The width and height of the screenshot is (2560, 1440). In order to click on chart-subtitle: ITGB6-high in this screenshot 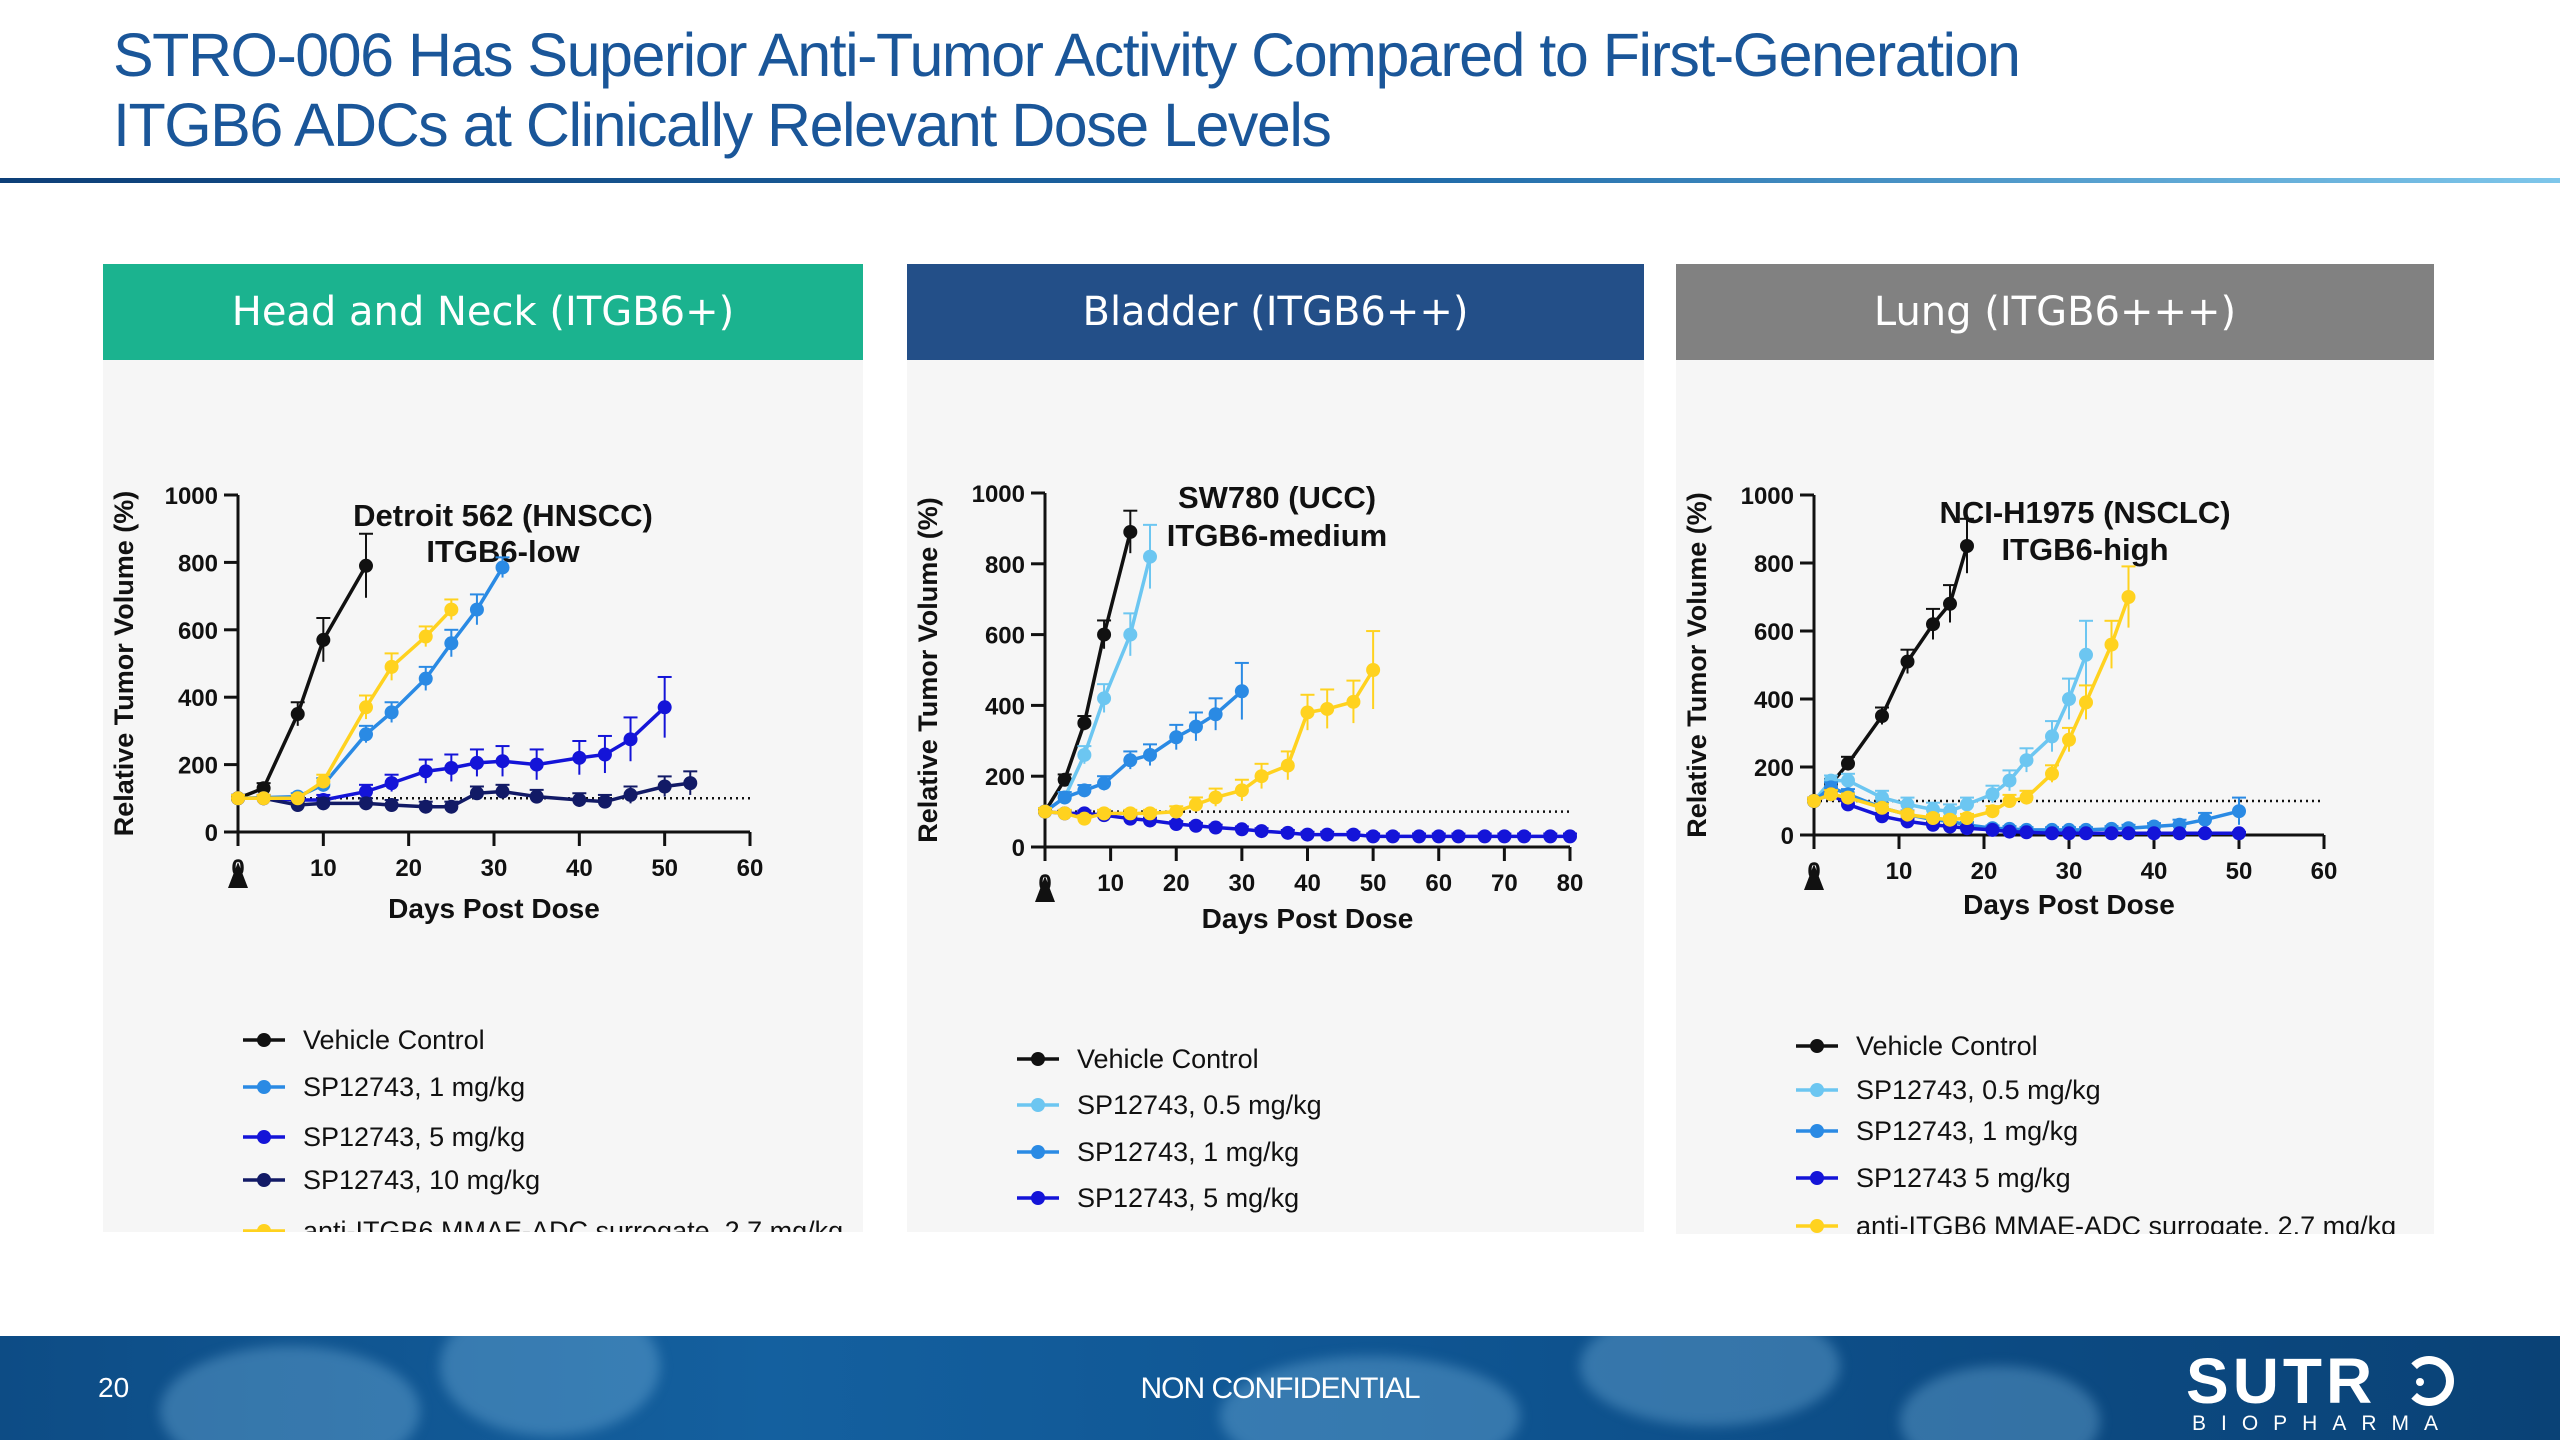, I will do `click(2084, 549)`.